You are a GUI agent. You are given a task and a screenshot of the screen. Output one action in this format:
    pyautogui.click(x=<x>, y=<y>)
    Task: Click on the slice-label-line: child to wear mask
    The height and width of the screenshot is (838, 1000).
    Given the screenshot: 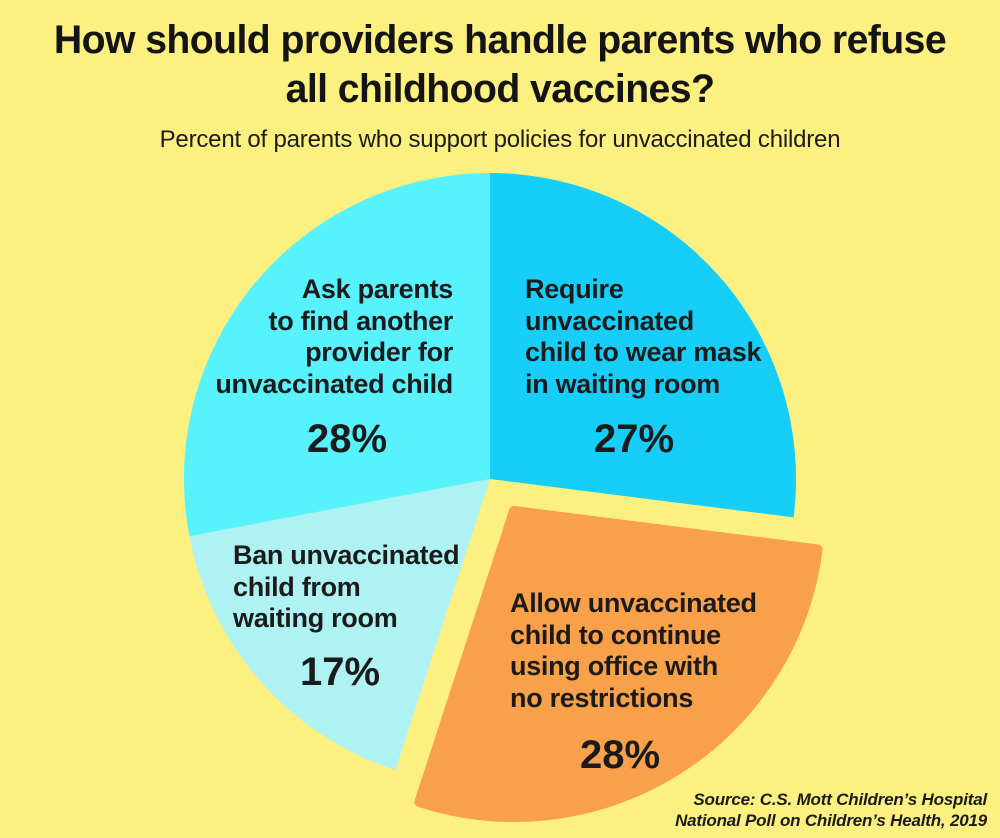 What is the action you would take?
    pyautogui.click(x=643, y=352)
    